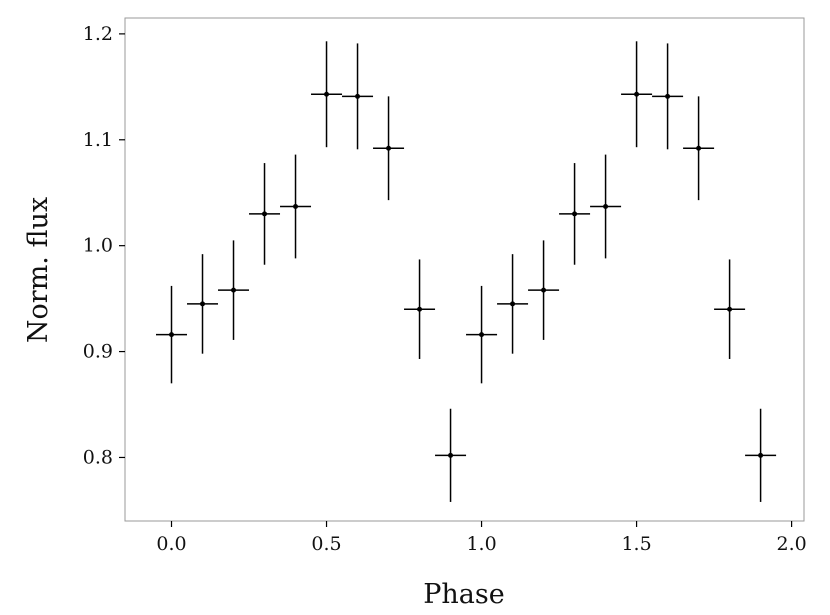 Image resolution: width=830 pixels, height=615 pixels. I want to click on x-tick-label: 1.5, so click(636, 544).